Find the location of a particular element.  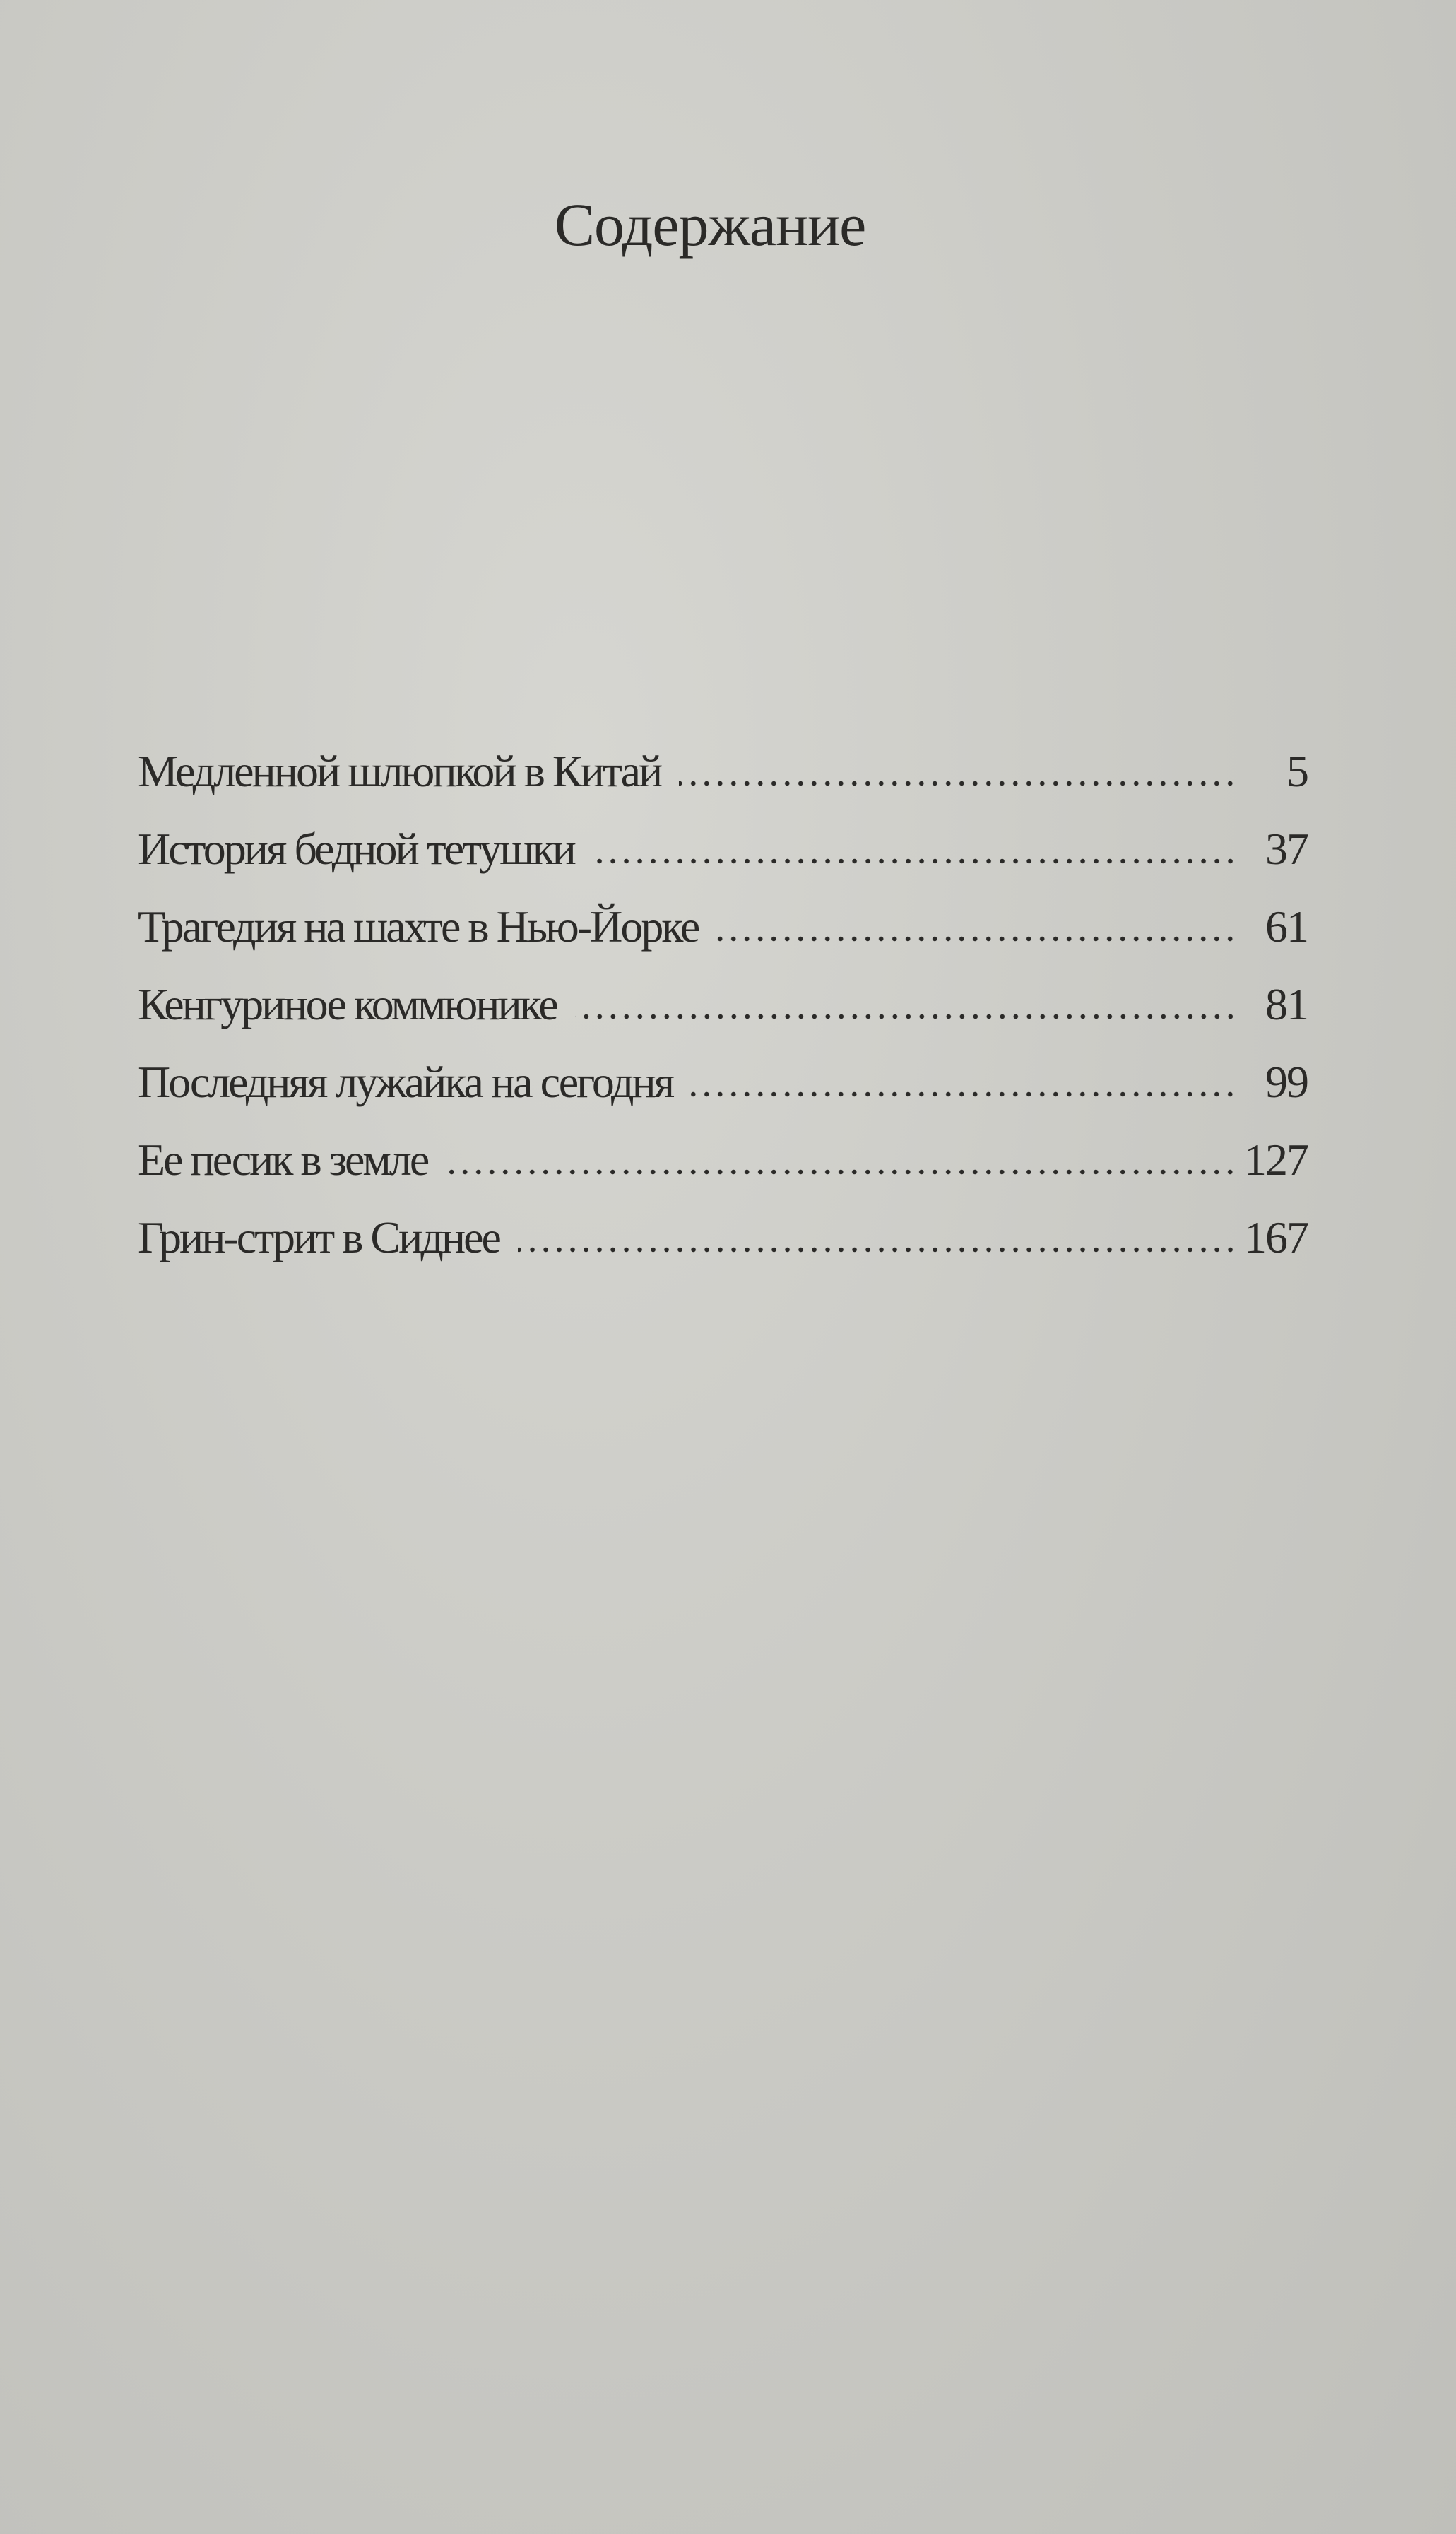

toc-entry-page: 81 is located at coordinates (1287, 1004).